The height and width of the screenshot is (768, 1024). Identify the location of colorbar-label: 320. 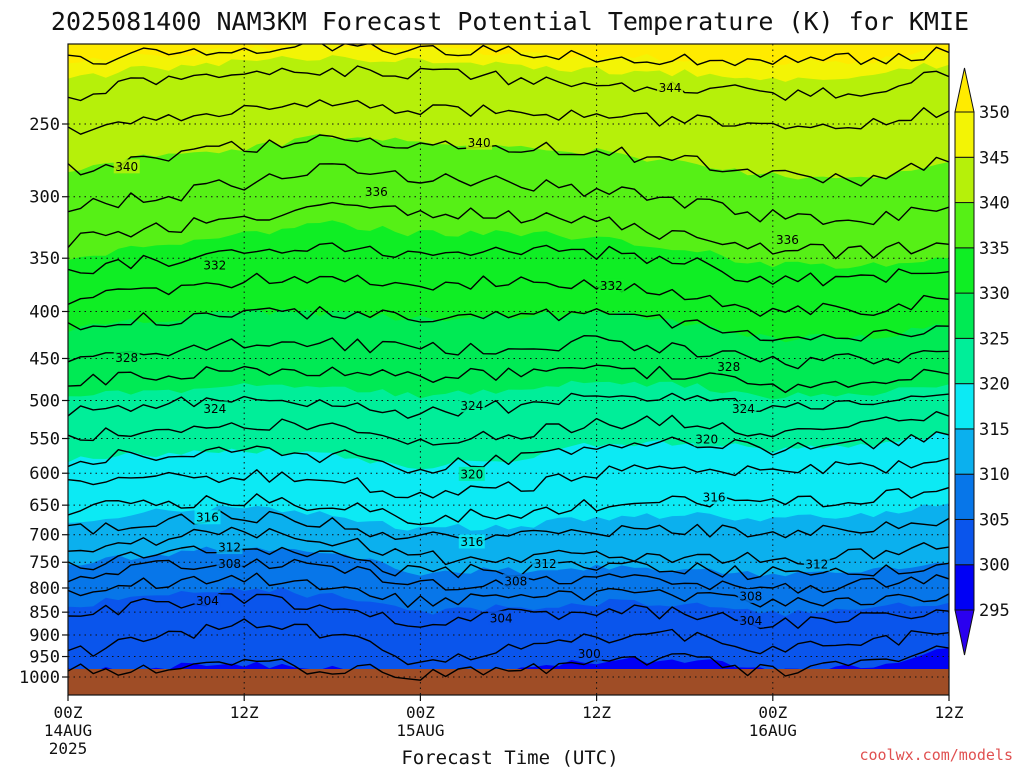
(994, 385).